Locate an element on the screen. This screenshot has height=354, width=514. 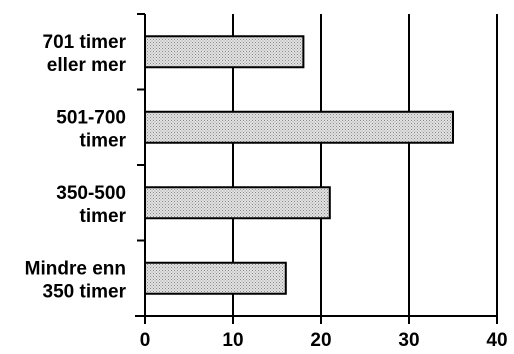
category-label-0: 701 timer eller mer is located at coordinates (85, 54).